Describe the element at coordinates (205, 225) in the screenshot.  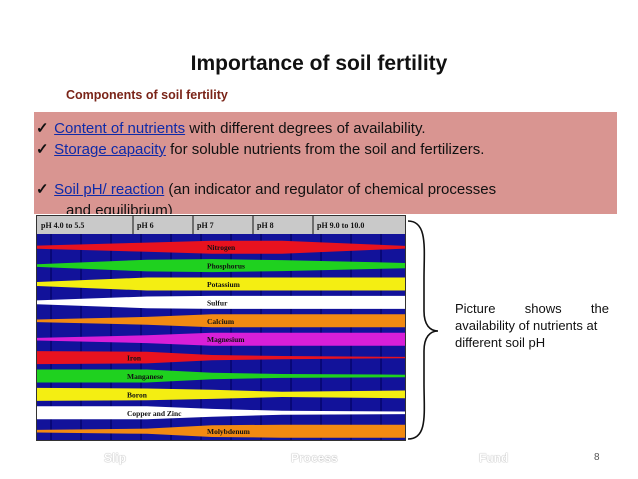
I see `ph-label: pH 7` at that location.